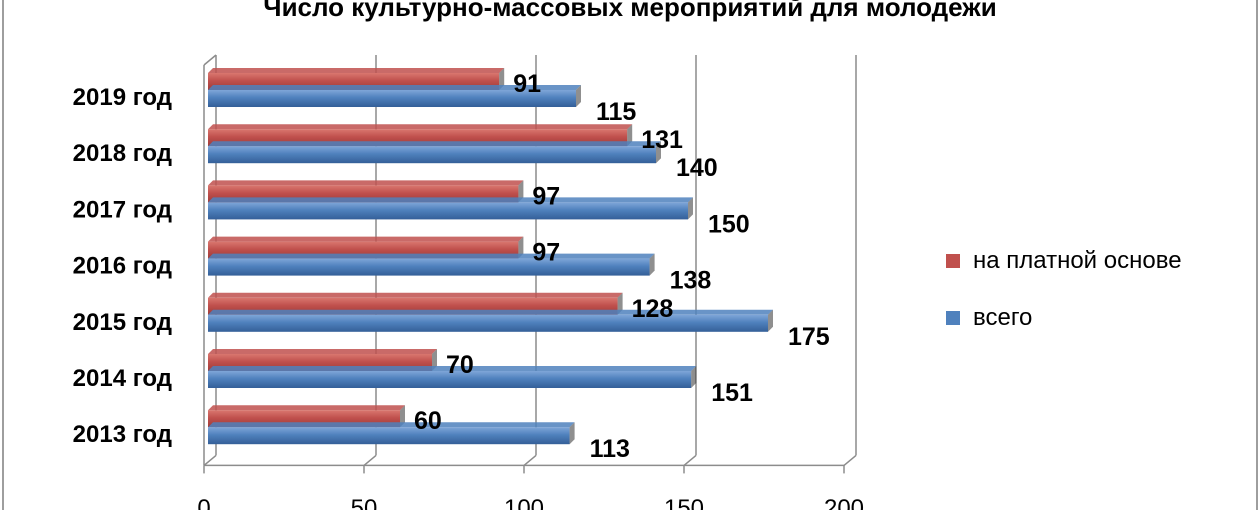 The height and width of the screenshot is (510, 1260). Describe the element at coordinates (697, 168) in the screenshot. I see `data-label-total: 140` at that location.